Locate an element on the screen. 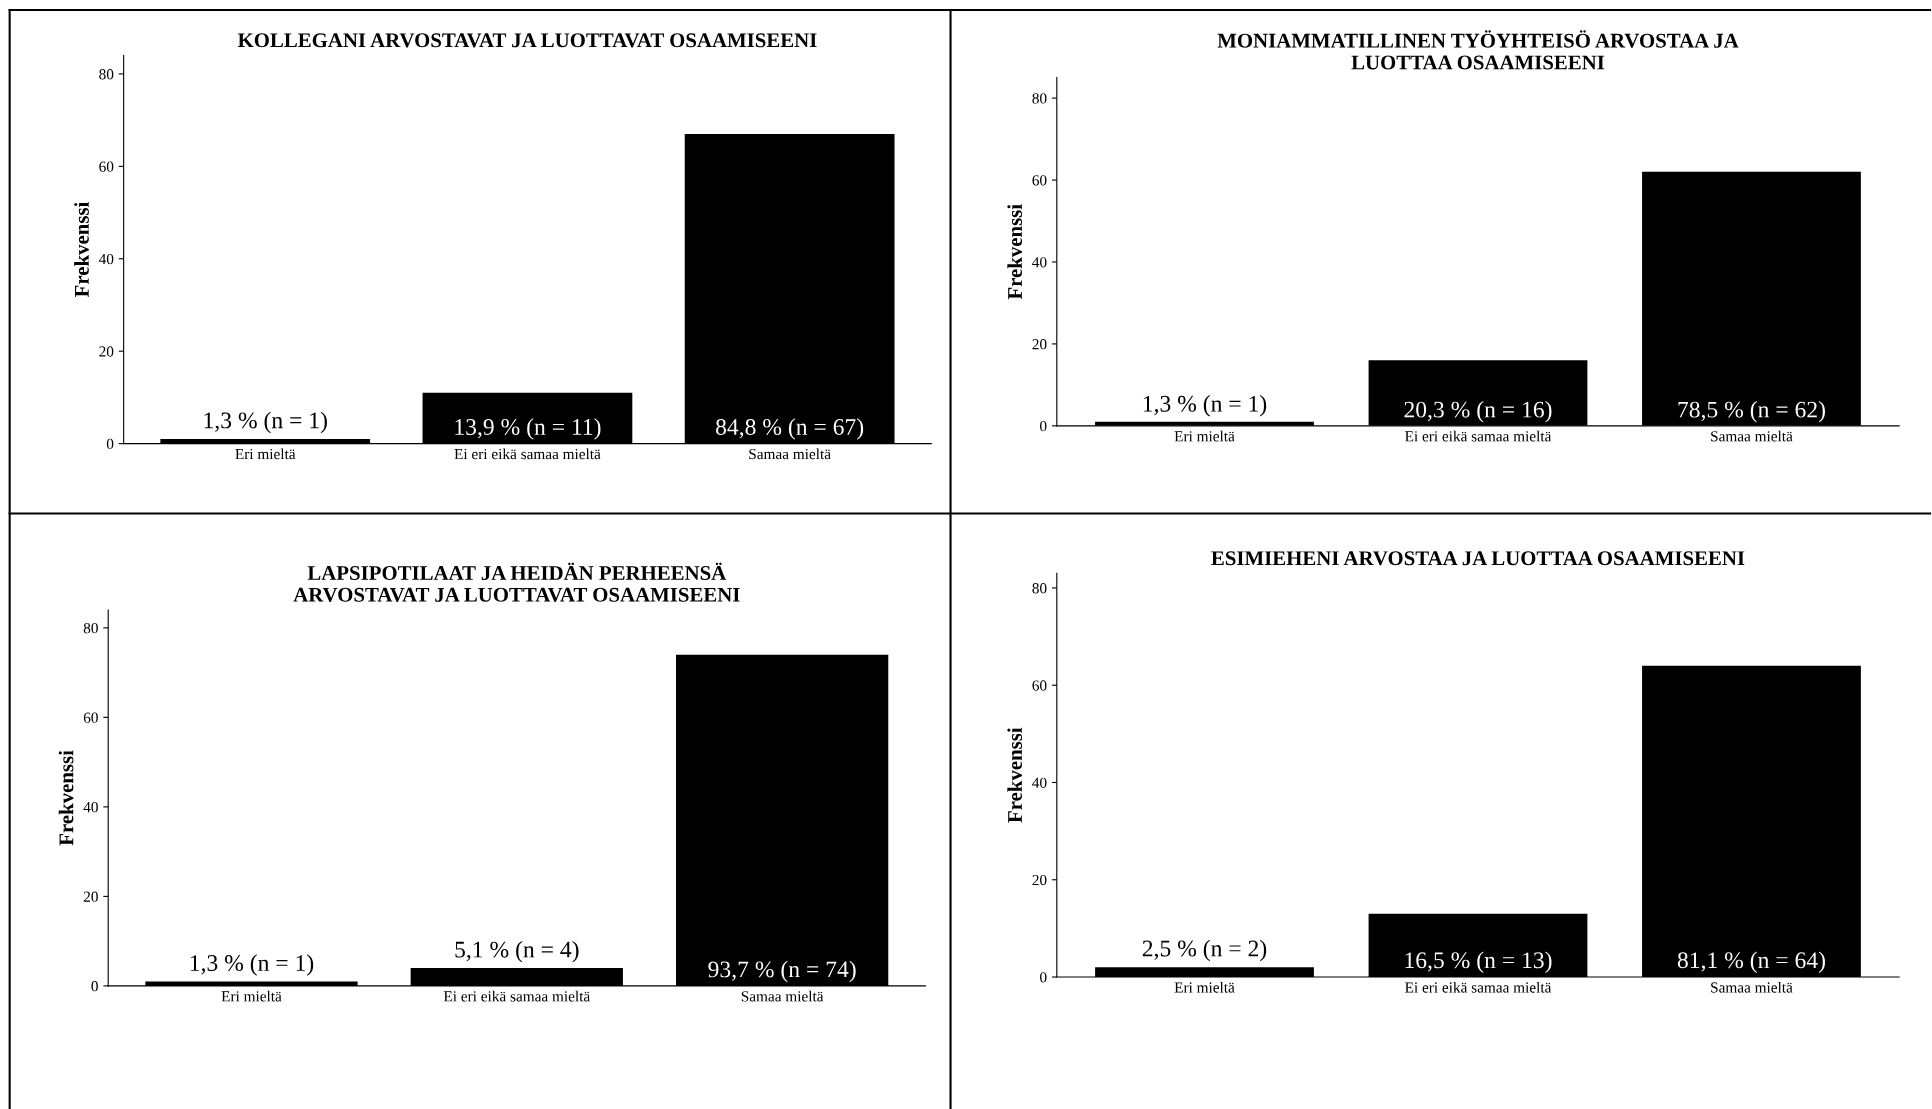  chart-title: ESIMIEHENI ARVOSTAA JA LUOTTAA OSAAMISEENI is located at coordinates (1478, 558).